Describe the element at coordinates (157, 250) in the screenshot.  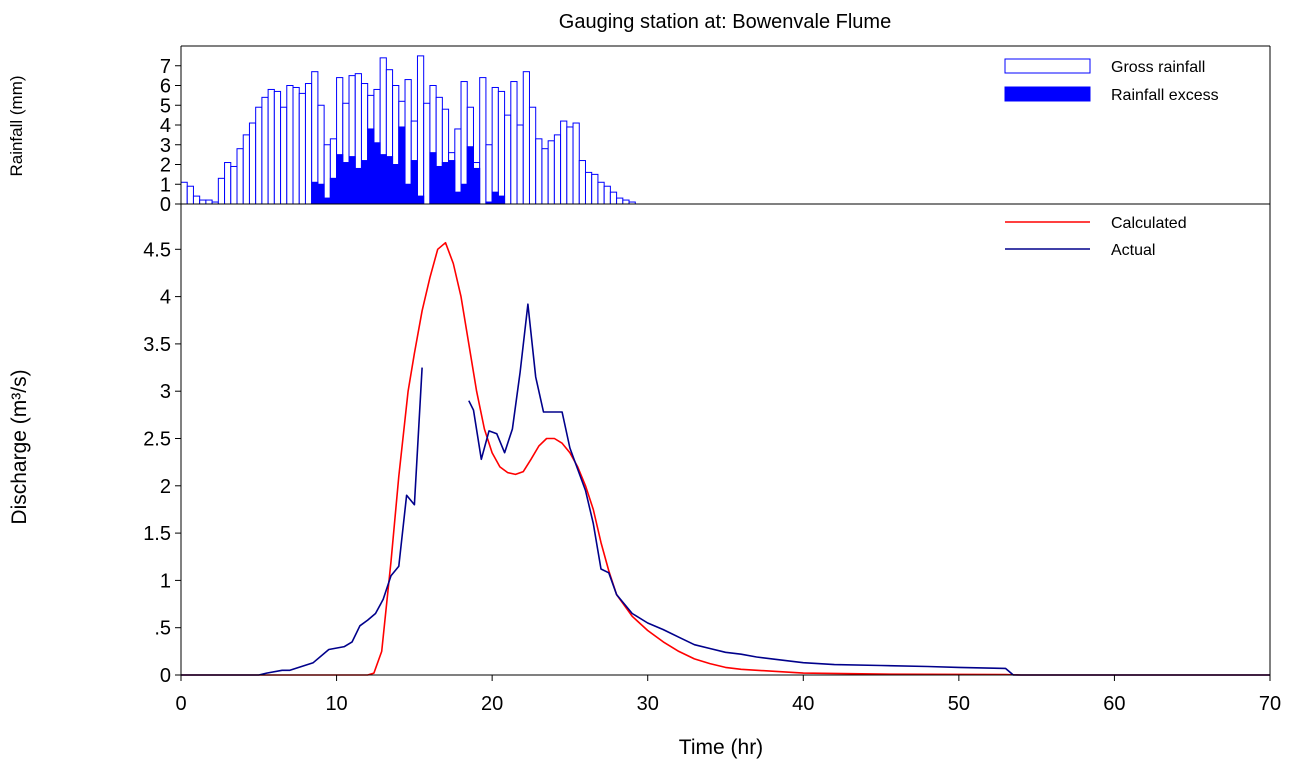
I see `discharge-ytick-label: 4.5` at that location.